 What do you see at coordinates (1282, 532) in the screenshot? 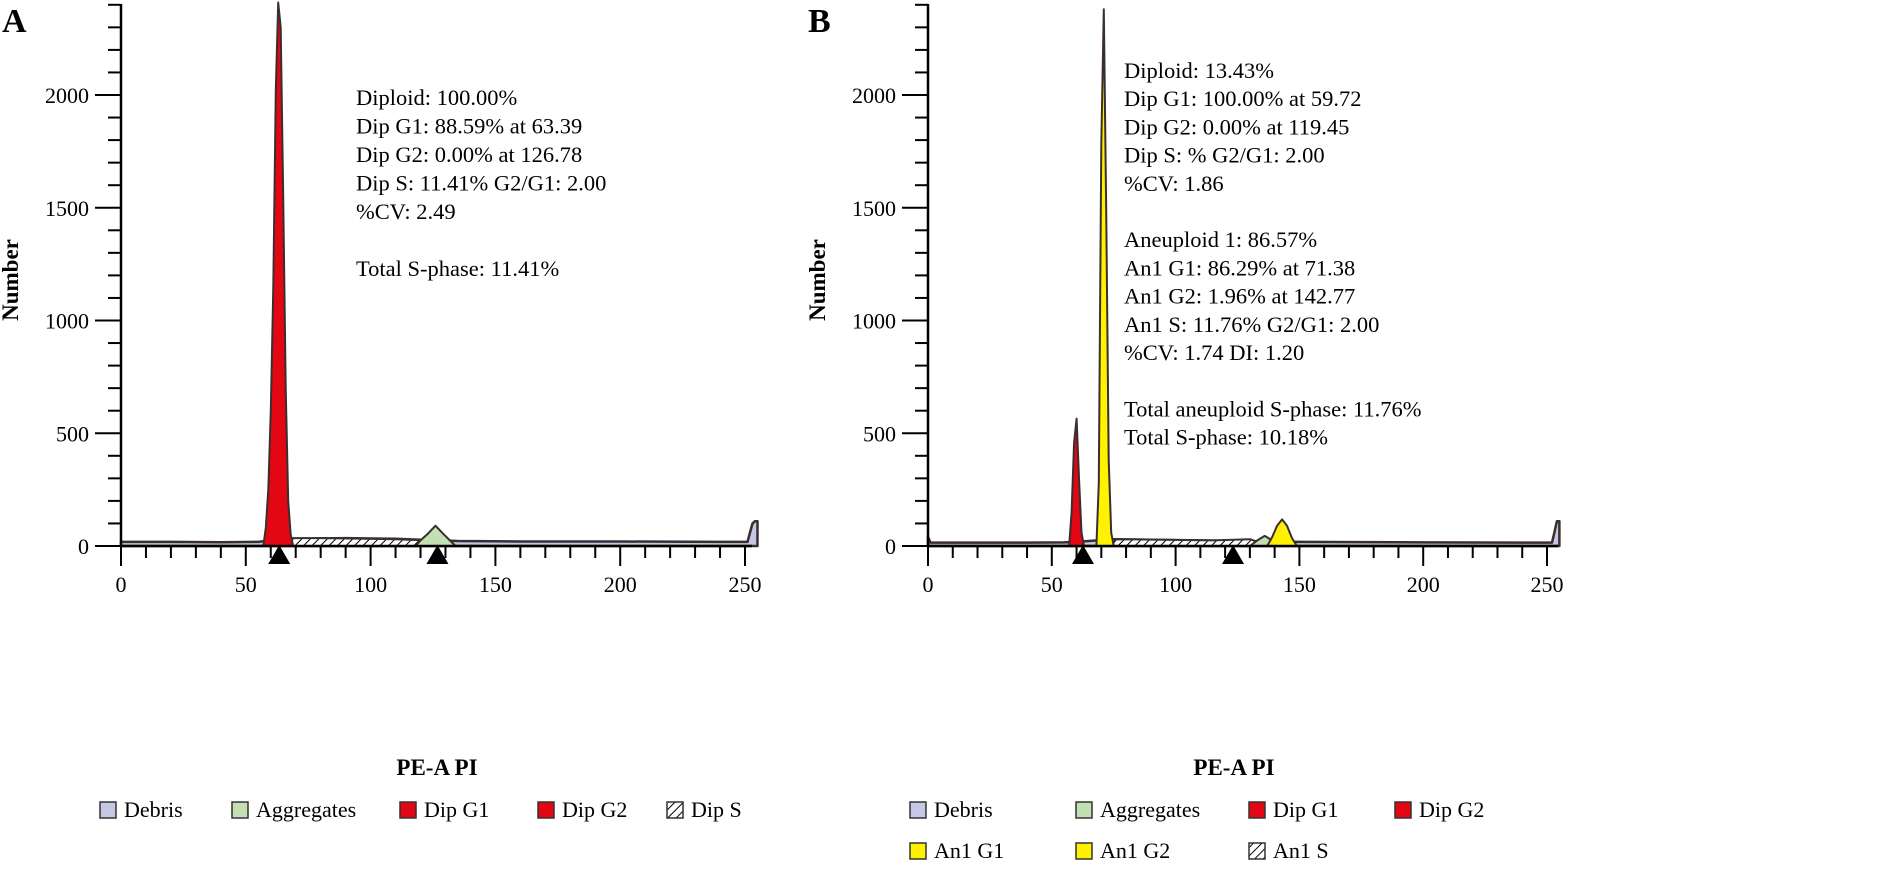
I see `series-an1-g2` at bounding box center [1282, 532].